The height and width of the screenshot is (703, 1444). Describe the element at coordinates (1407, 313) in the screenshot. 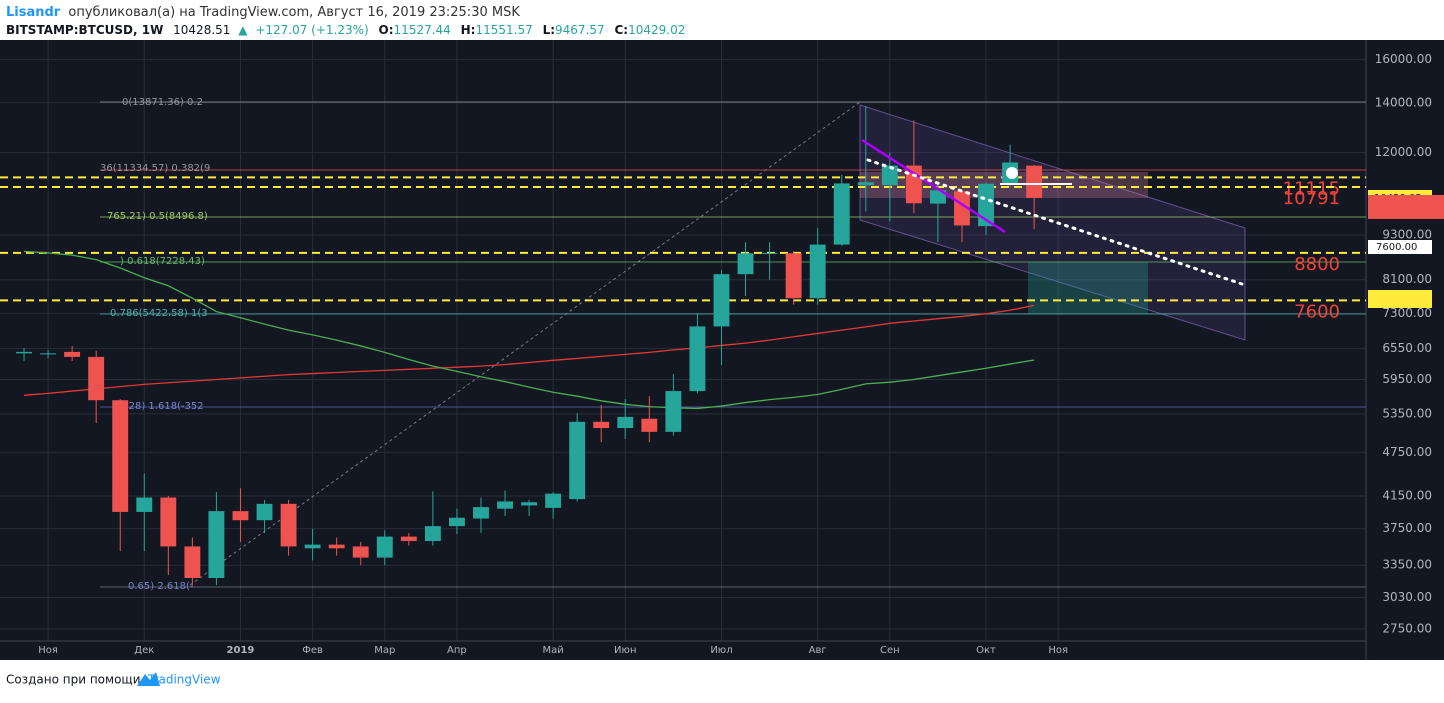

I see `y-tick-label: 7300.00` at that location.